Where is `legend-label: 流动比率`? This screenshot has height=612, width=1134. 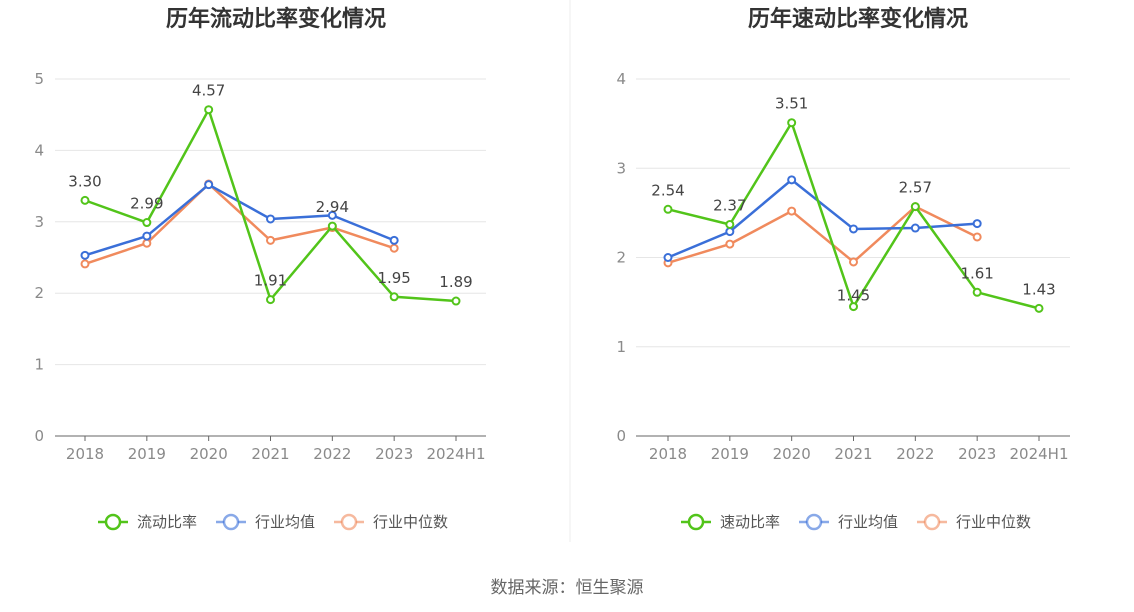
legend-label: 流动比率 is located at coordinates (167, 522).